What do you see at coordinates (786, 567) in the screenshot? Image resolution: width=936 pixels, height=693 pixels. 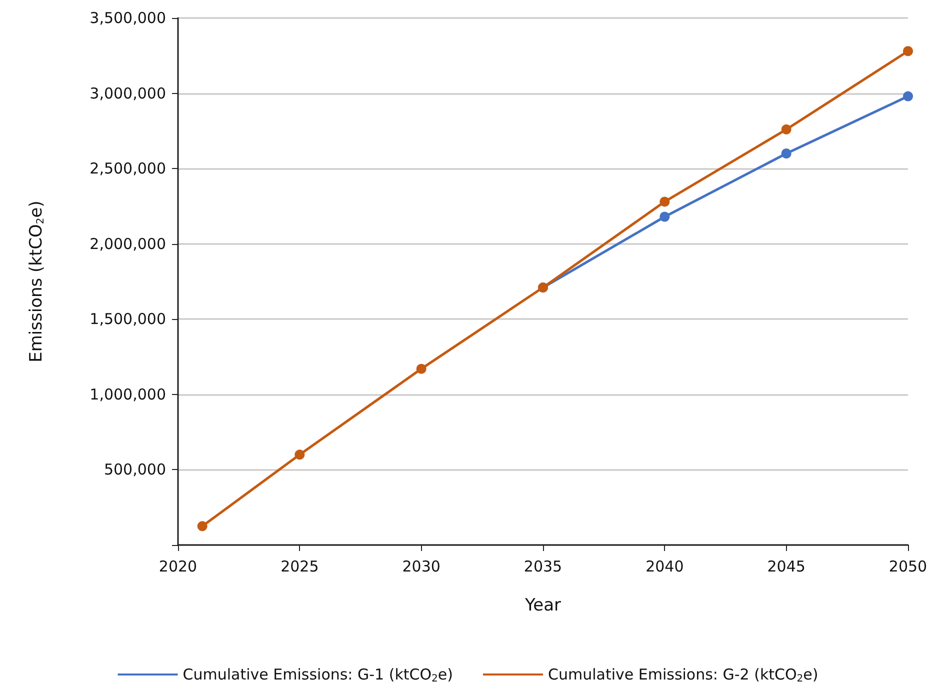 I see `x-tick-label: 2045` at bounding box center [786, 567].